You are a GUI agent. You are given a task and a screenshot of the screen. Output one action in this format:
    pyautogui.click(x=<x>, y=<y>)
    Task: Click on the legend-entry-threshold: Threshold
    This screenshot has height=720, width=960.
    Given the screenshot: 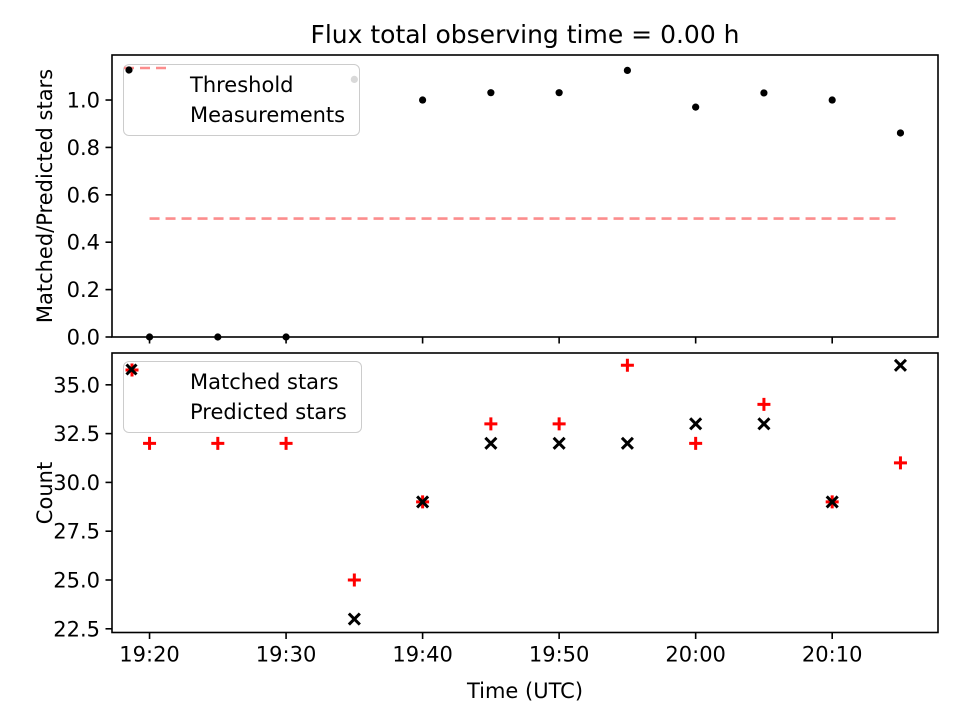 What is the action you would take?
    pyautogui.click(x=234, y=83)
    